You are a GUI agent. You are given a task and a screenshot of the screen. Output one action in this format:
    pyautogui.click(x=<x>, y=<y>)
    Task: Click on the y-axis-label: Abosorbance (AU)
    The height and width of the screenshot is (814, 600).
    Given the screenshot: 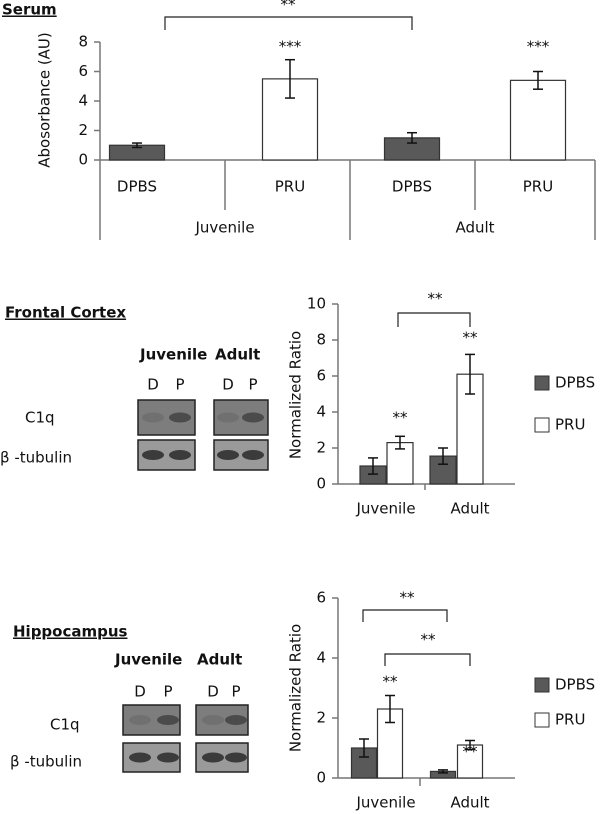 What is the action you would take?
    pyautogui.click(x=45, y=100)
    